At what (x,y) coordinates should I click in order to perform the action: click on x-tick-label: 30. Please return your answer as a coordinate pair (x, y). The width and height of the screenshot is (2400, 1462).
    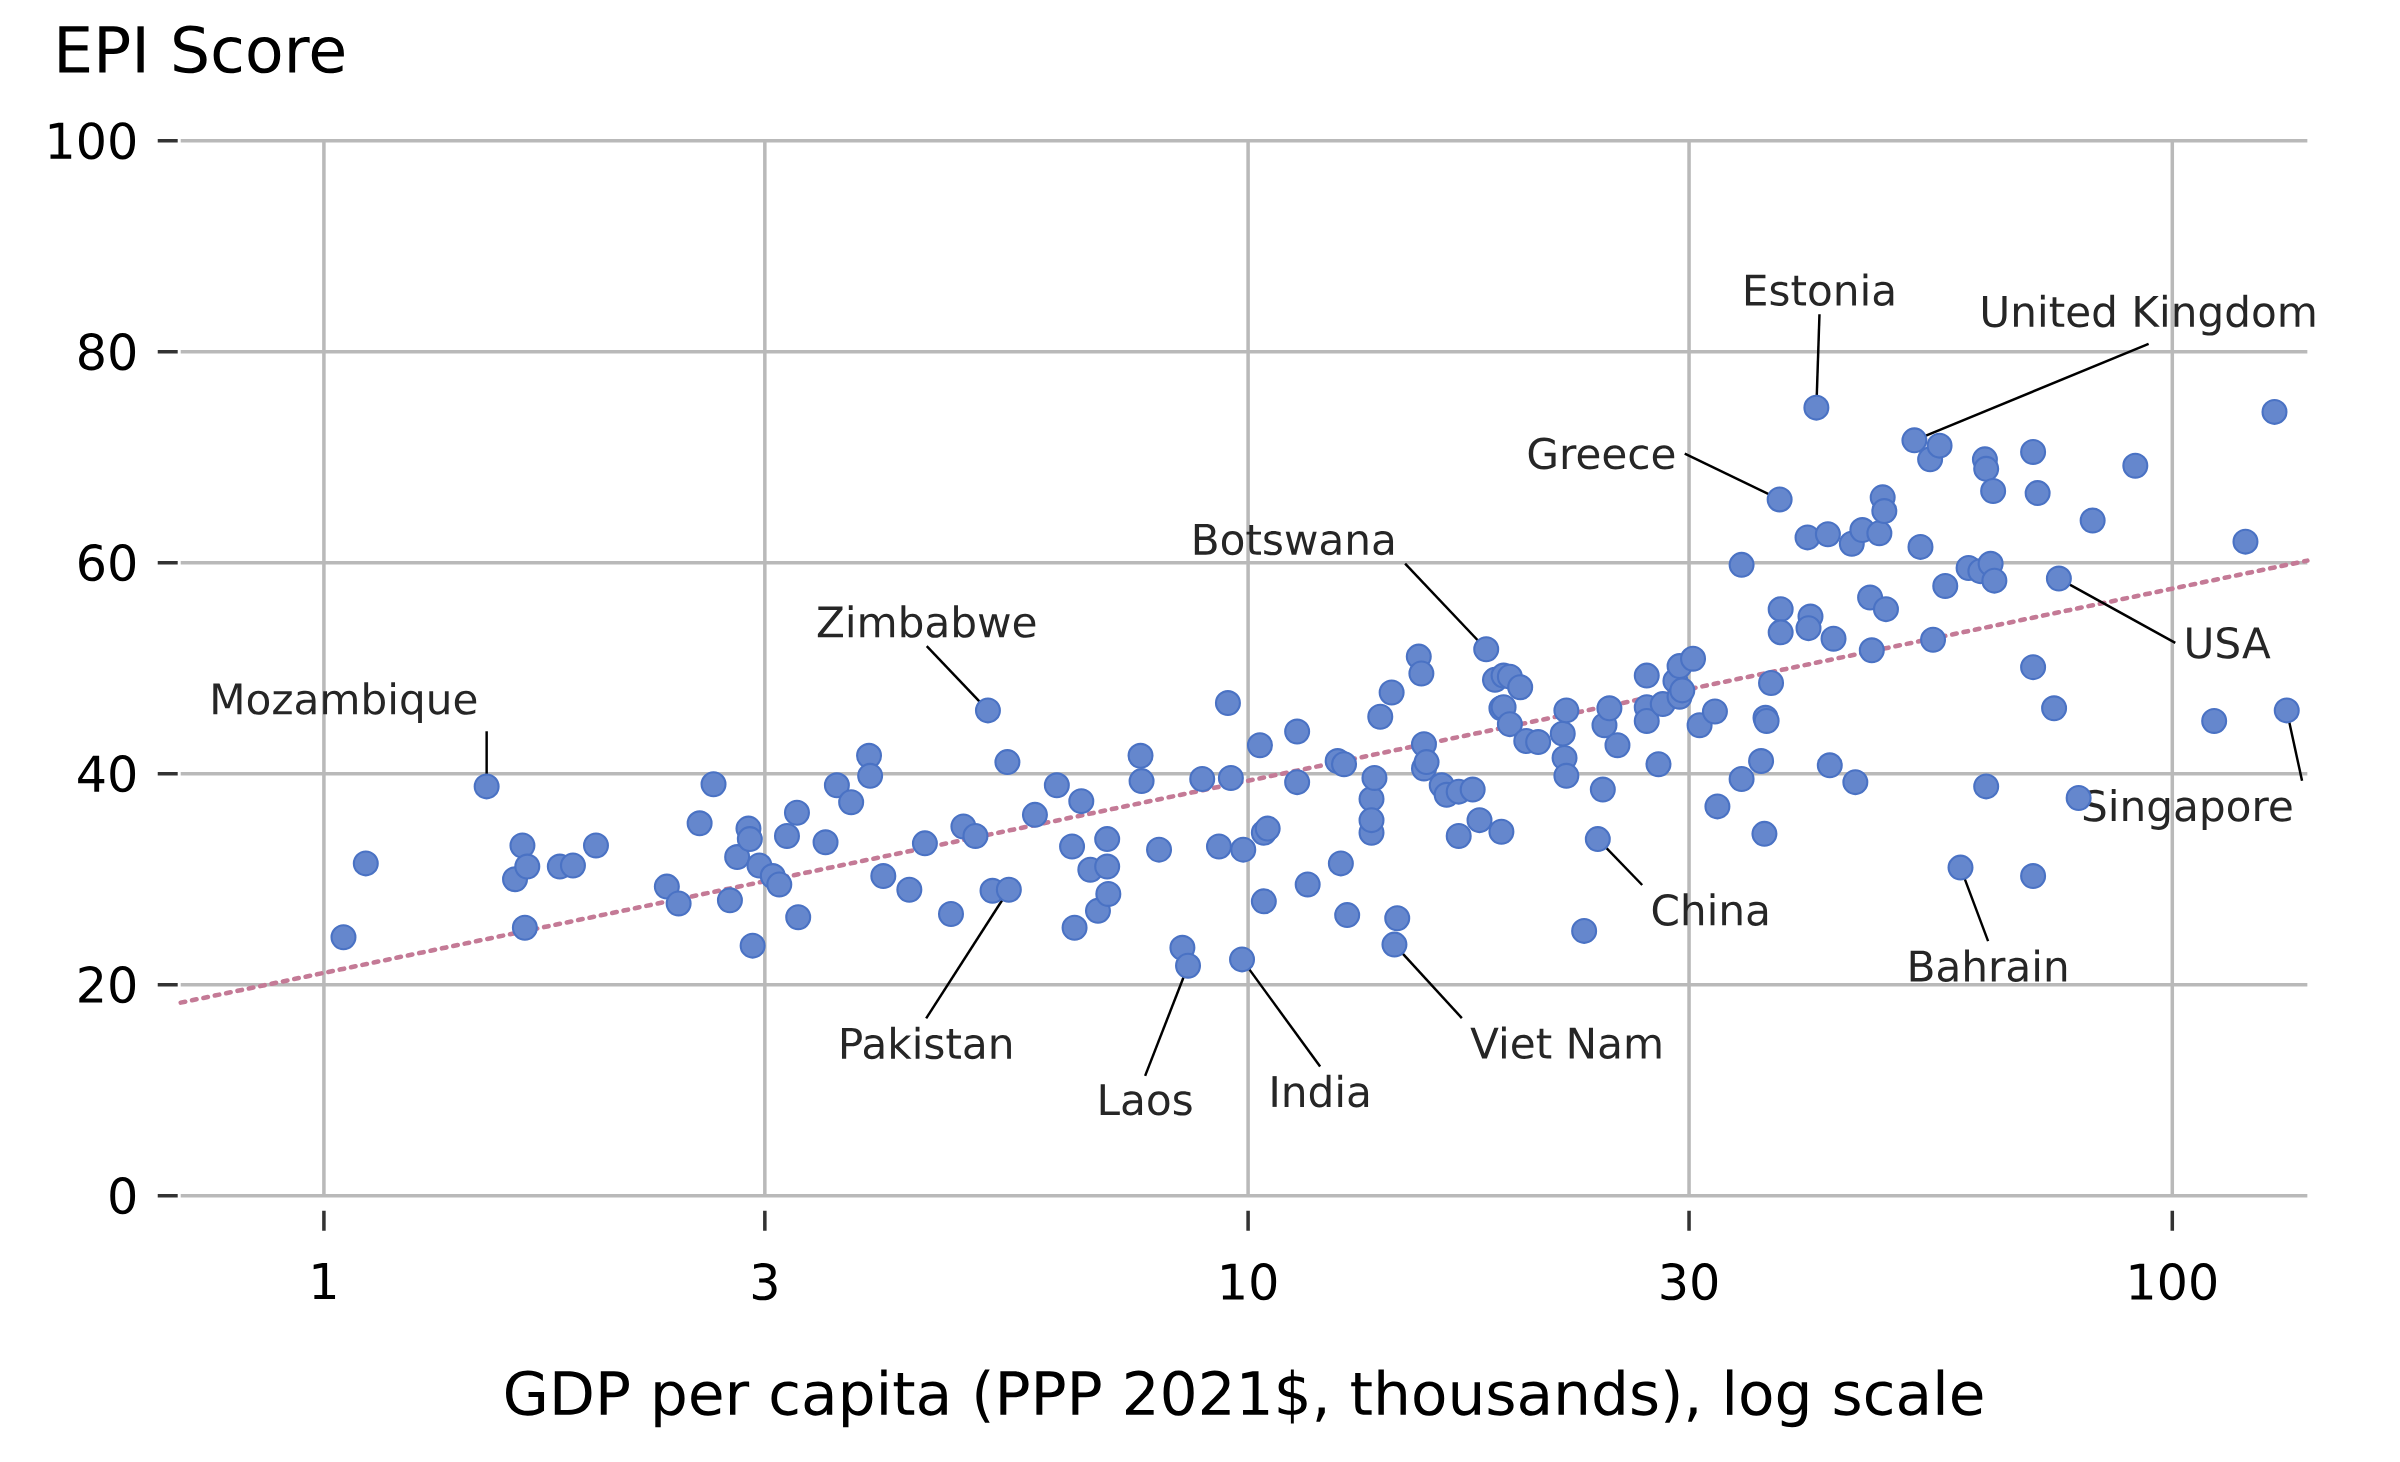
    Looking at the image, I should click on (1689, 1282).